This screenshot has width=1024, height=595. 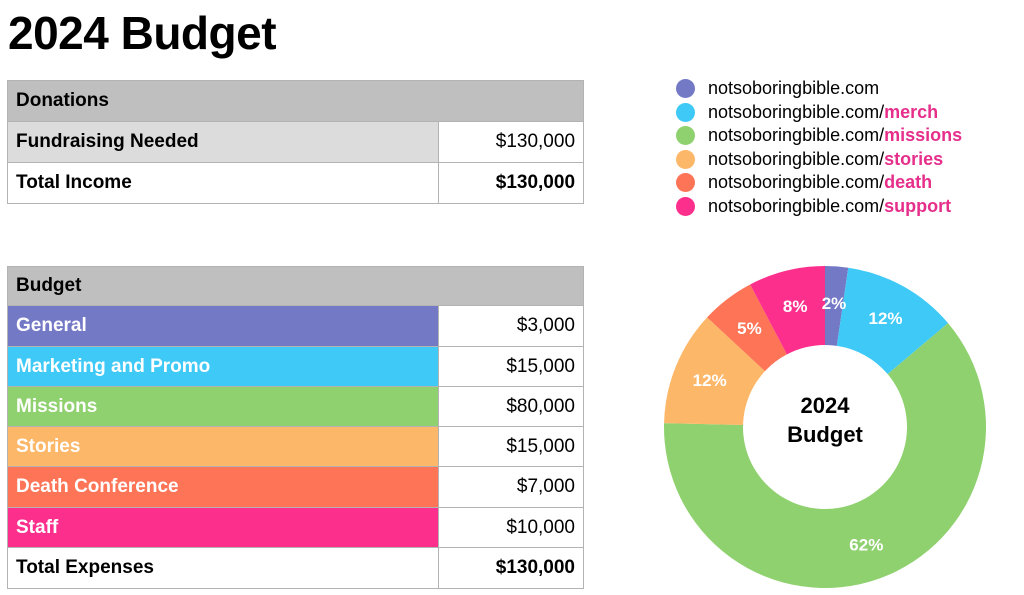 I want to click on fundraising-needed-label: Fundraising Needed, so click(x=223, y=142).